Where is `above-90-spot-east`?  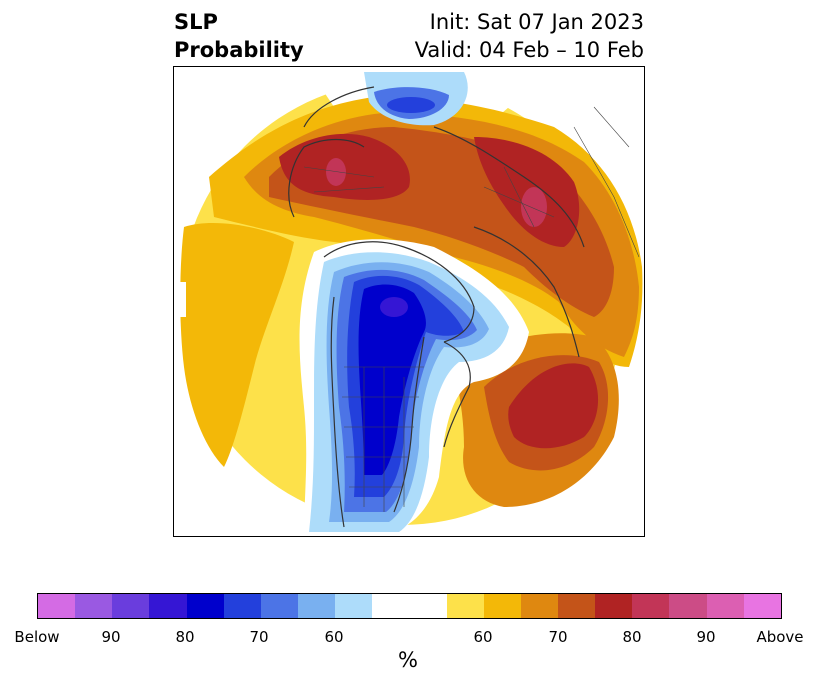
above-90-spot-east is located at coordinates (534, 207).